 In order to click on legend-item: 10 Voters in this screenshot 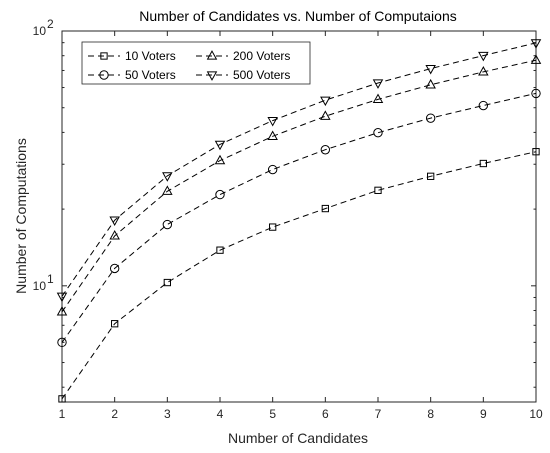, I will do `click(132, 56)`.